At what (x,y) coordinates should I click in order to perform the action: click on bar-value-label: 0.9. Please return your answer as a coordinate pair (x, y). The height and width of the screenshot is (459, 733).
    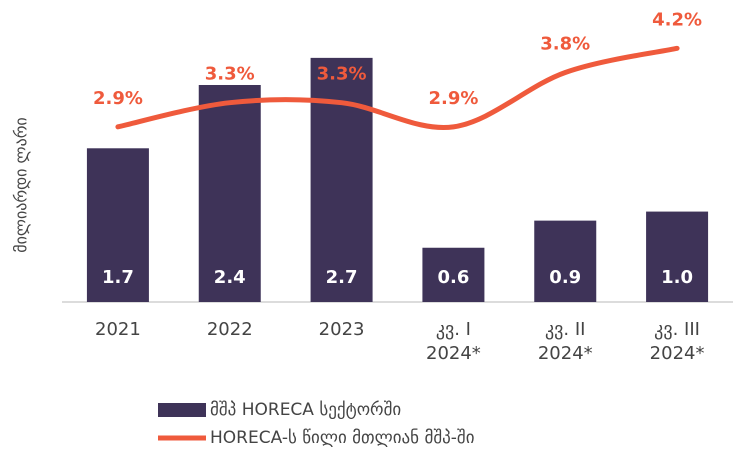
    Looking at the image, I should click on (565, 277).